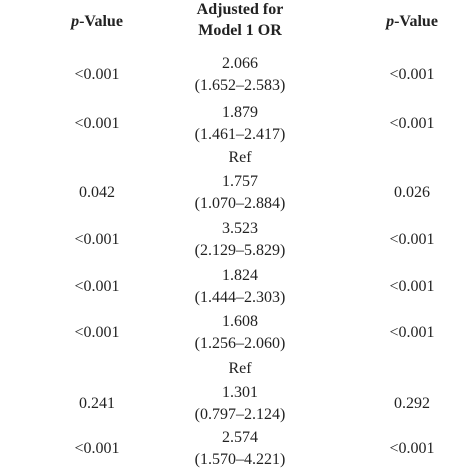 The image size is (474, 474). I want to click on odds-ratio: 1.879, so click(240, 112).